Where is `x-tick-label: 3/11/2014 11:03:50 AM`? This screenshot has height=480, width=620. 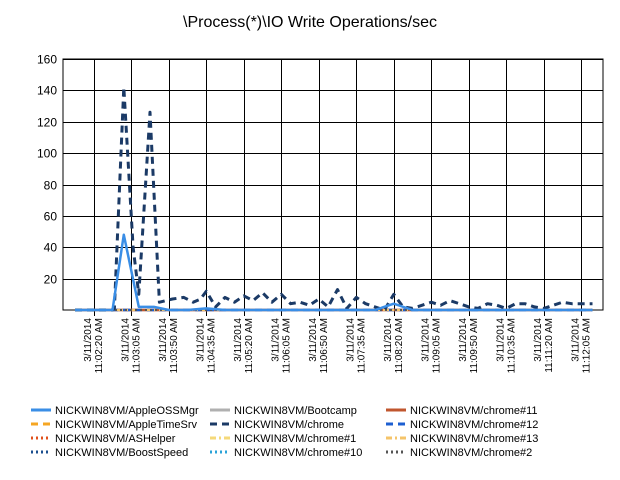 x-tick-label: 3/11/2014 11:03:50 AM is located at coordinates (169, 346).